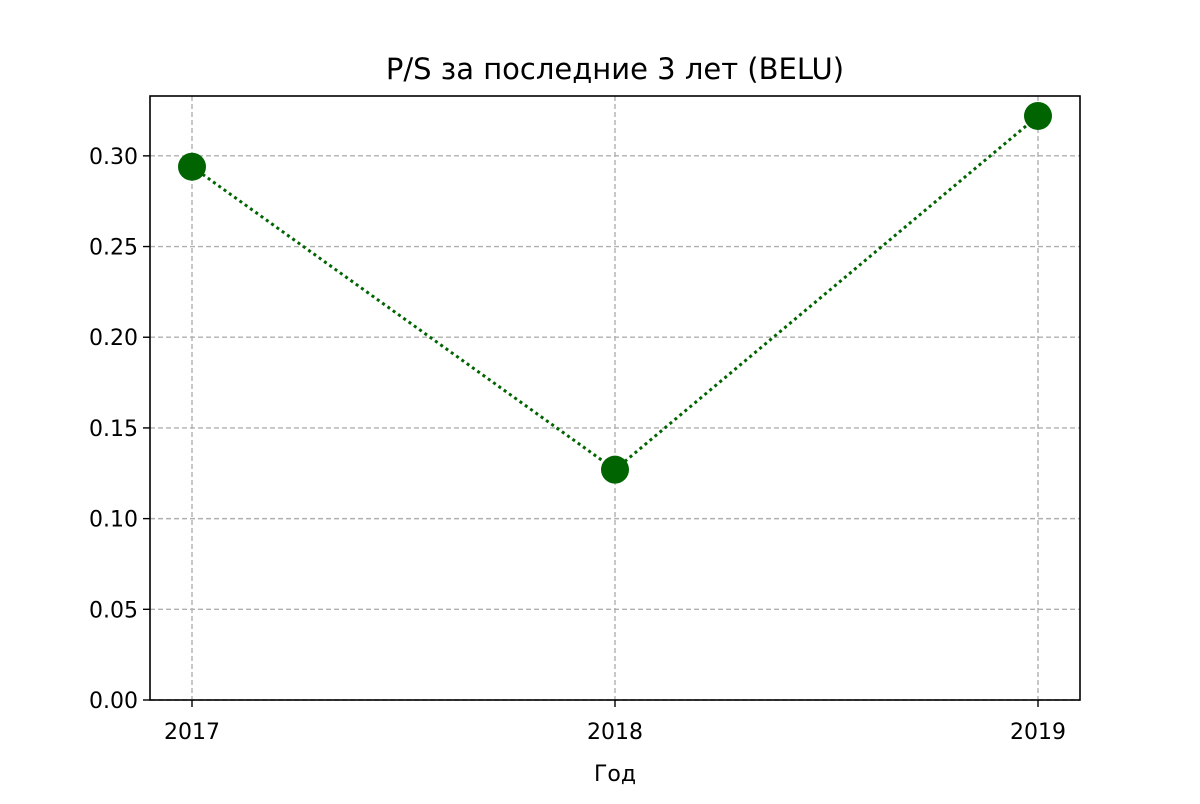  What do you see at coordinates (615, 69) in the screenshot?
I see `chart-title: P/S за последние 3 лет (BELU)` at bounding box center [615, 69].